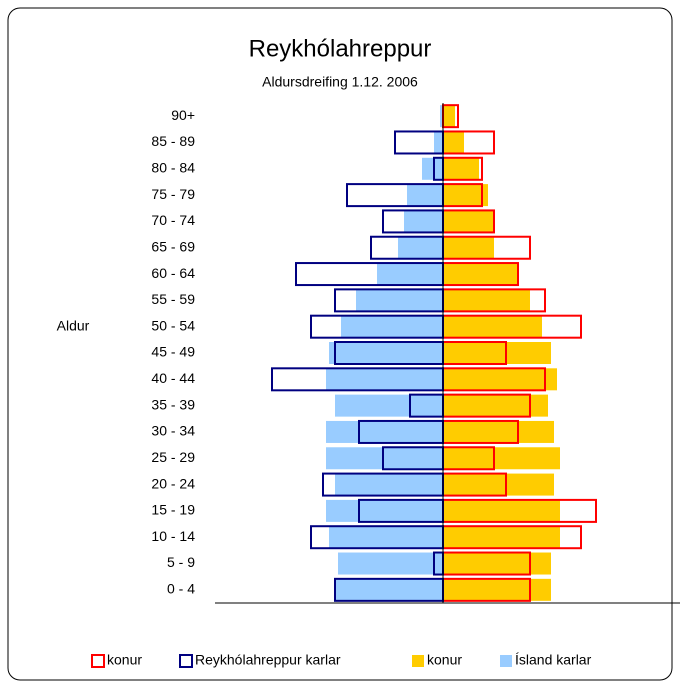 Image resolution: width=681 pixels, height=687 pixels. What do you see at coordinates (173, 273) in the screenshot?
I see `y-tick-label: 60 - 64` at bounding box center [173, 273].